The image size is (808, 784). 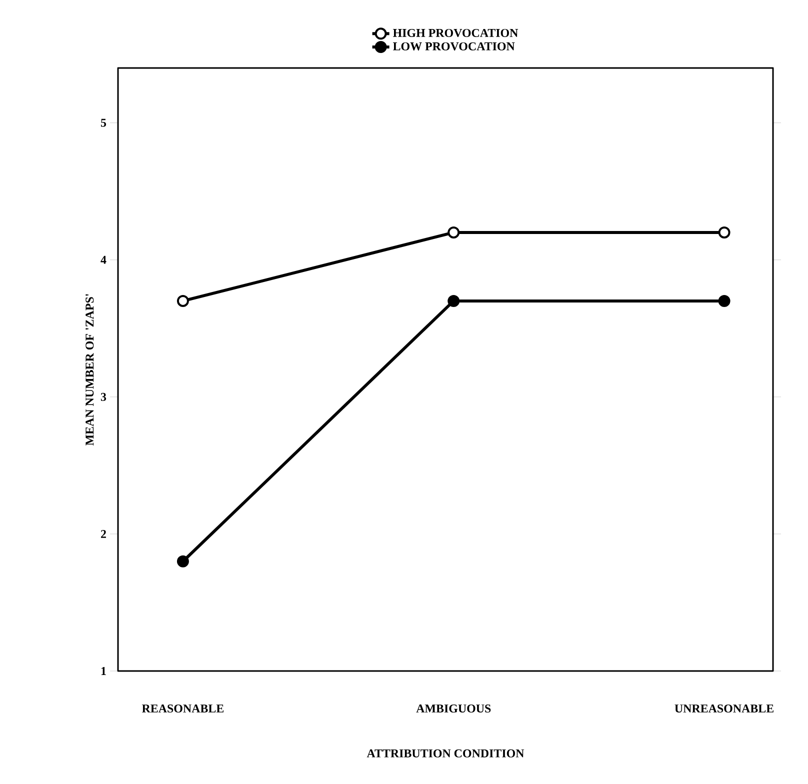 I want to click on x-tick-label: REASONABLE, so click(x=183, y=708).